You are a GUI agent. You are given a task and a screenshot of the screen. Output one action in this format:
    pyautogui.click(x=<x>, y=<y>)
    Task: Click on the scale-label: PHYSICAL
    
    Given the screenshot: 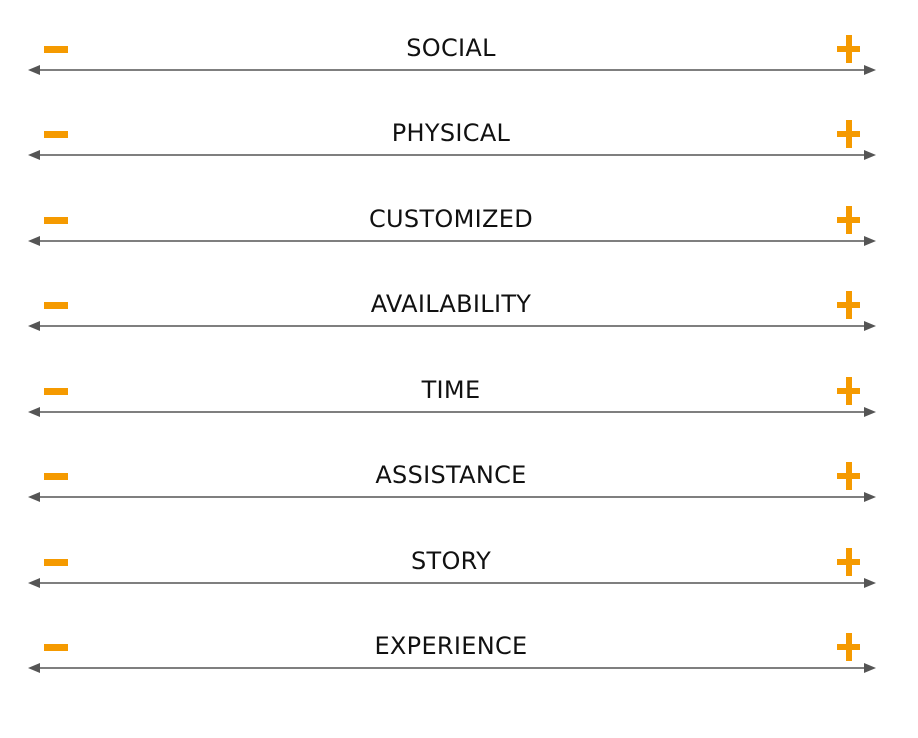 What is the action you would take?
    pyautogui.click(x=451, y=133)
    